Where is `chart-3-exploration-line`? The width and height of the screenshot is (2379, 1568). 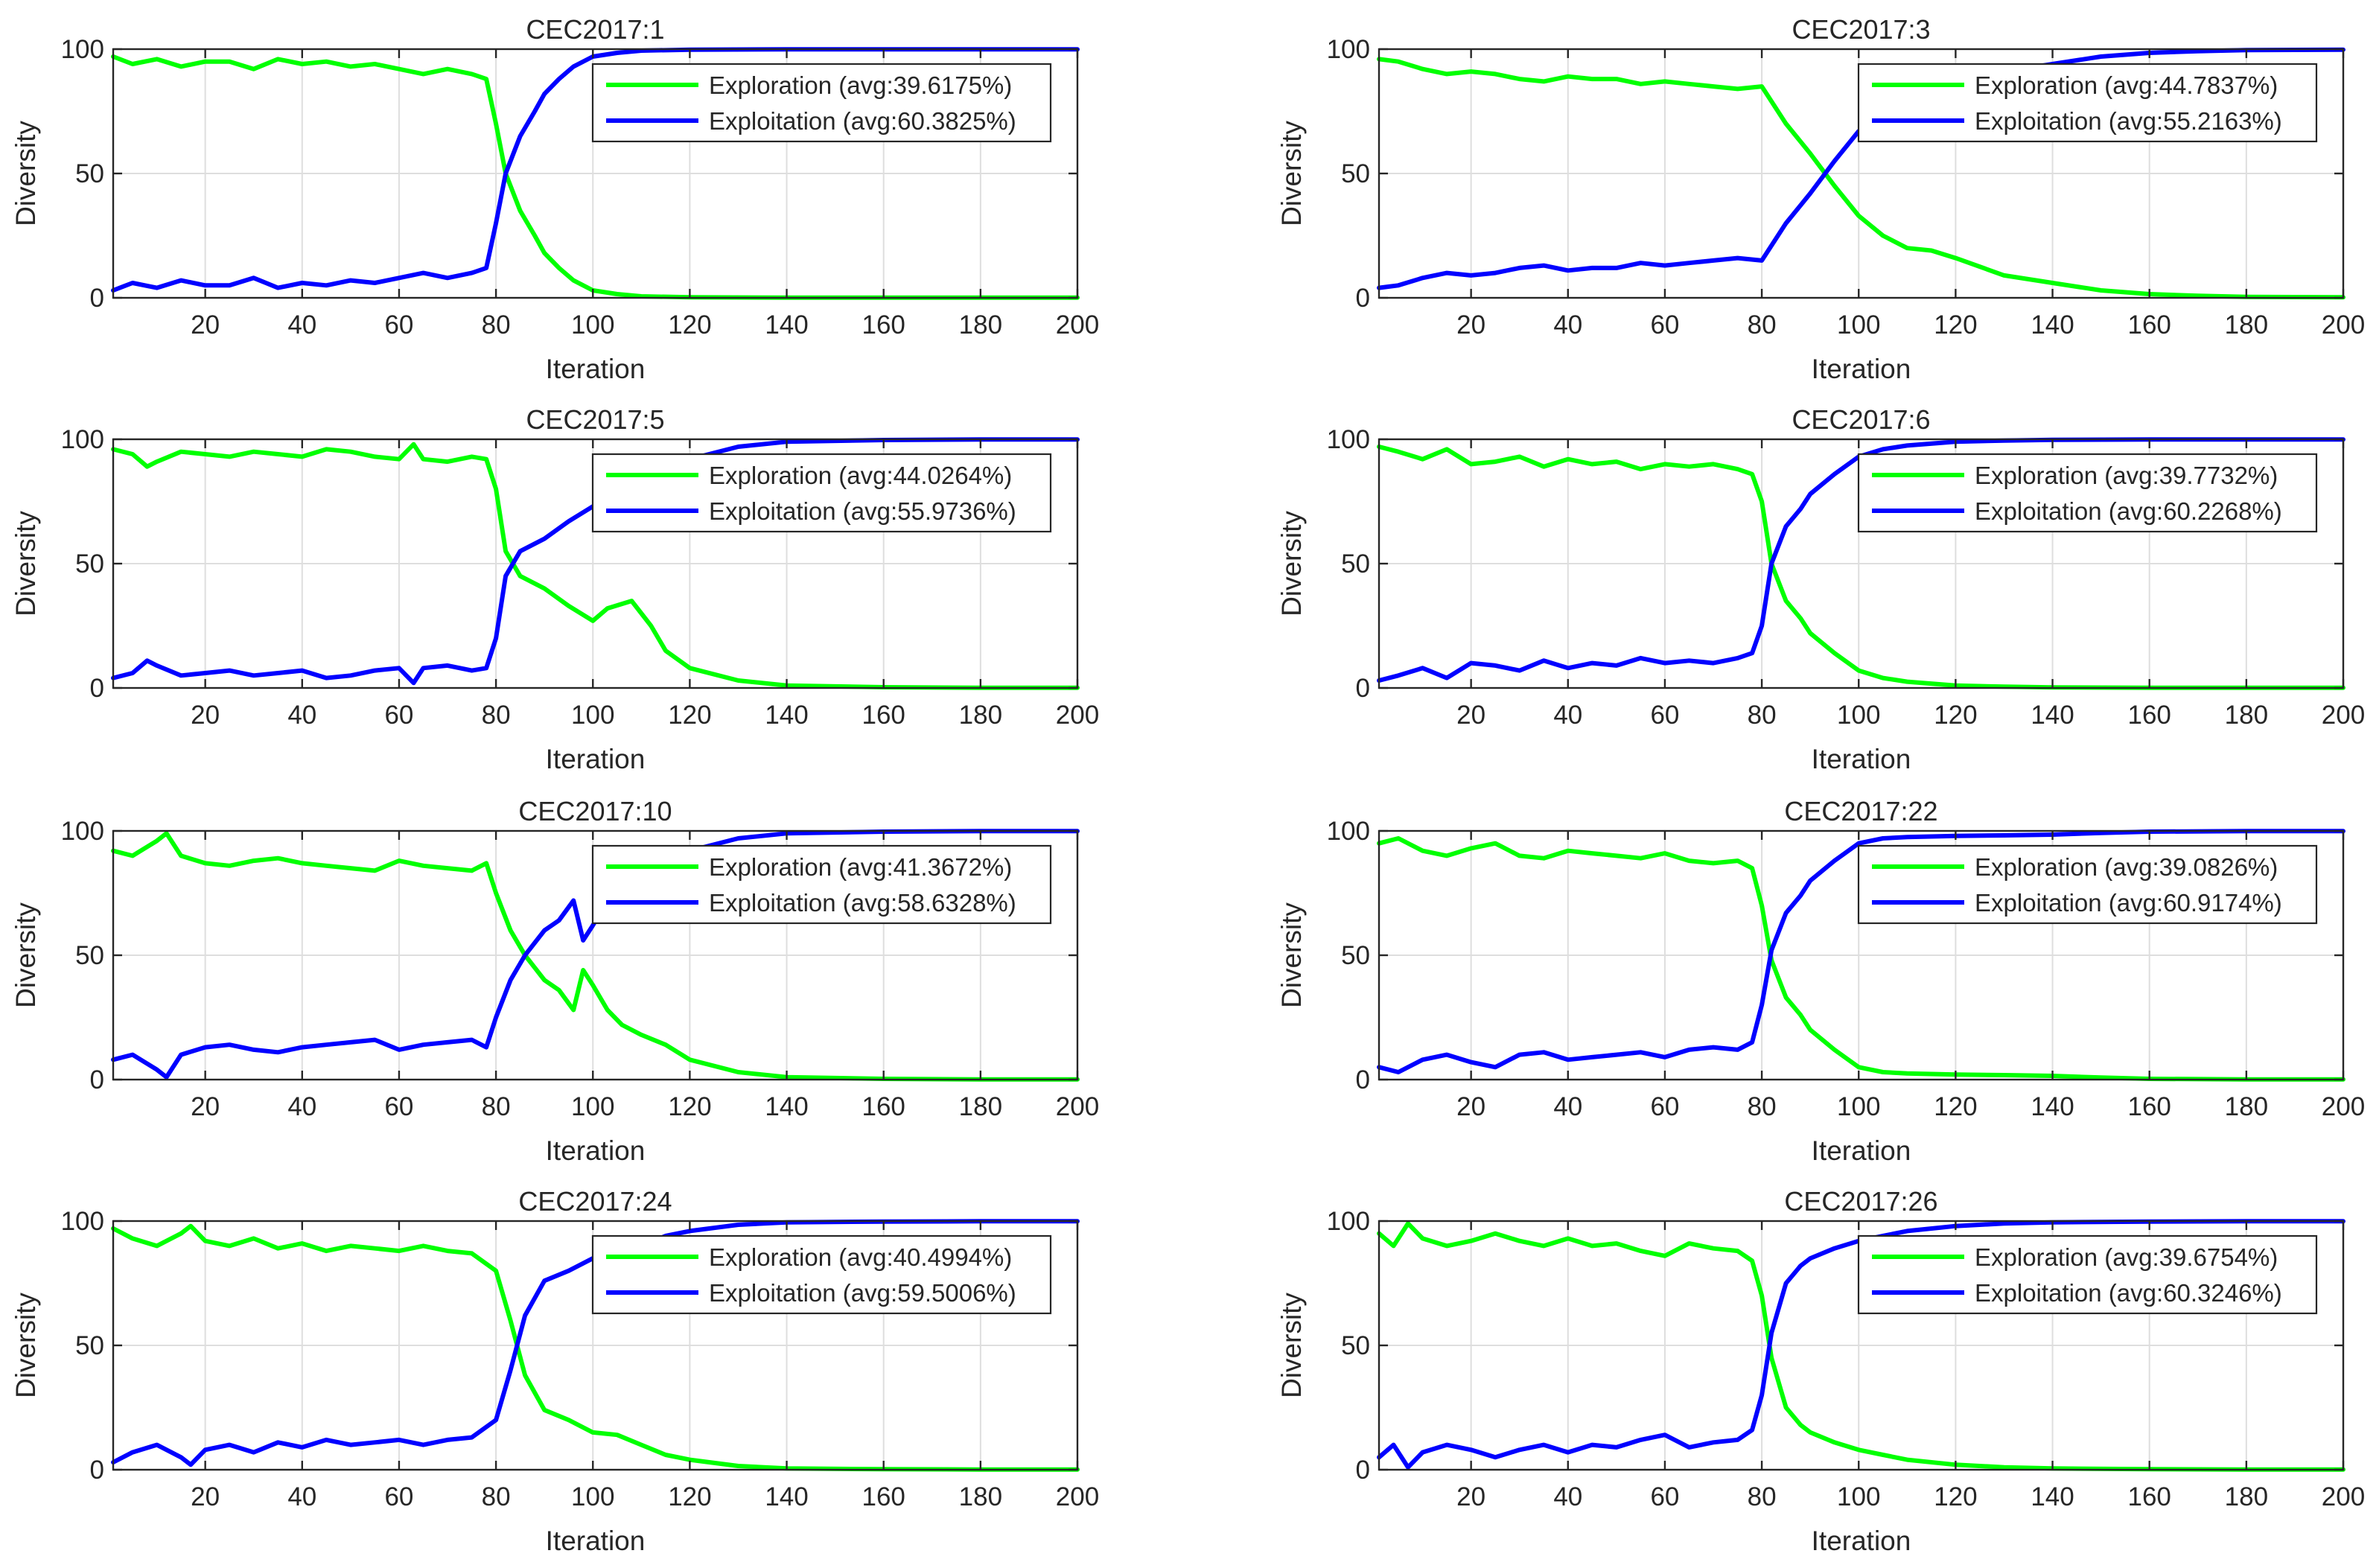
chart-3-exploration-line is located at coordinates (595, 566).